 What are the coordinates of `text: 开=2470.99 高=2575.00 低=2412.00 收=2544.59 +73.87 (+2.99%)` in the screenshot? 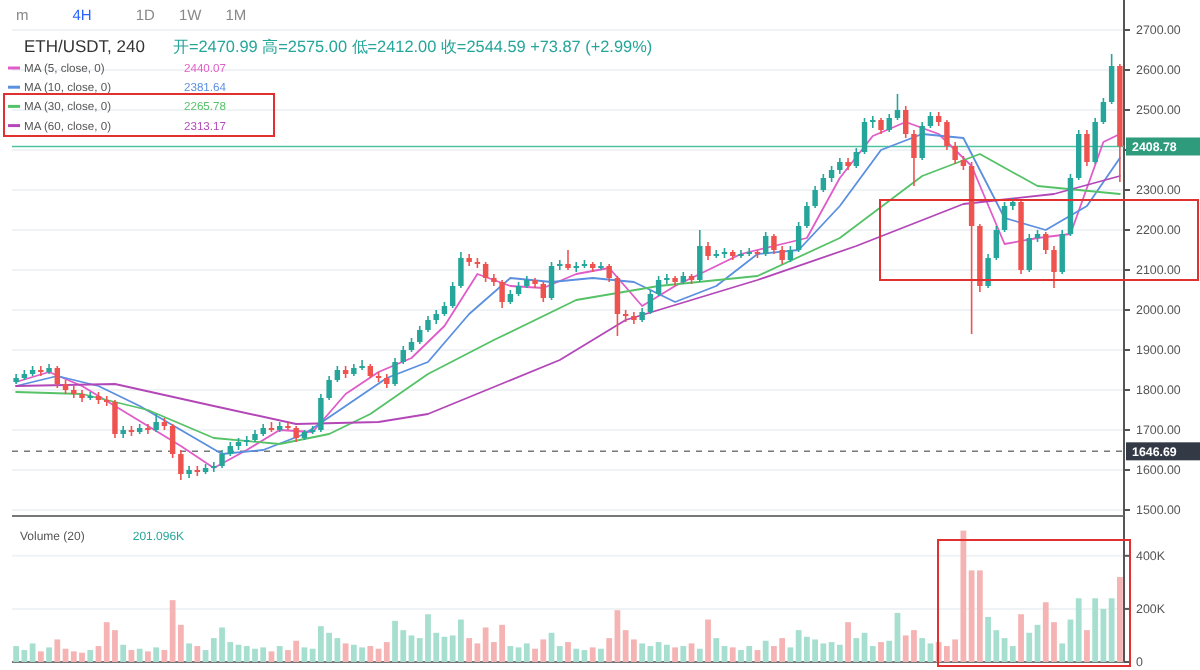 It's located at (412, 47).